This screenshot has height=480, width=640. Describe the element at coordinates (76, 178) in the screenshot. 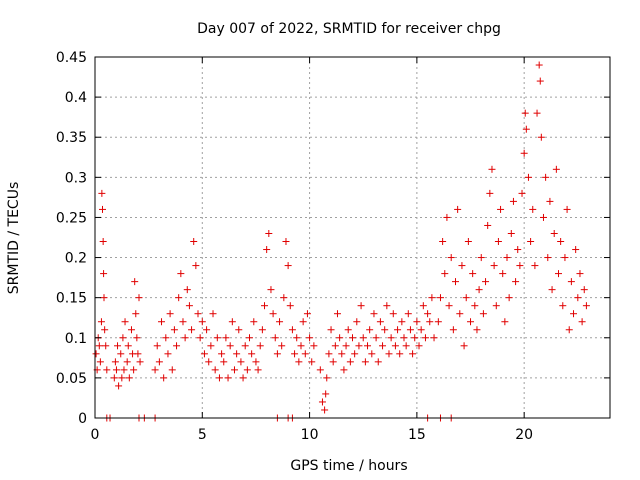

I see `y-tick-label: 0.3` at that location.